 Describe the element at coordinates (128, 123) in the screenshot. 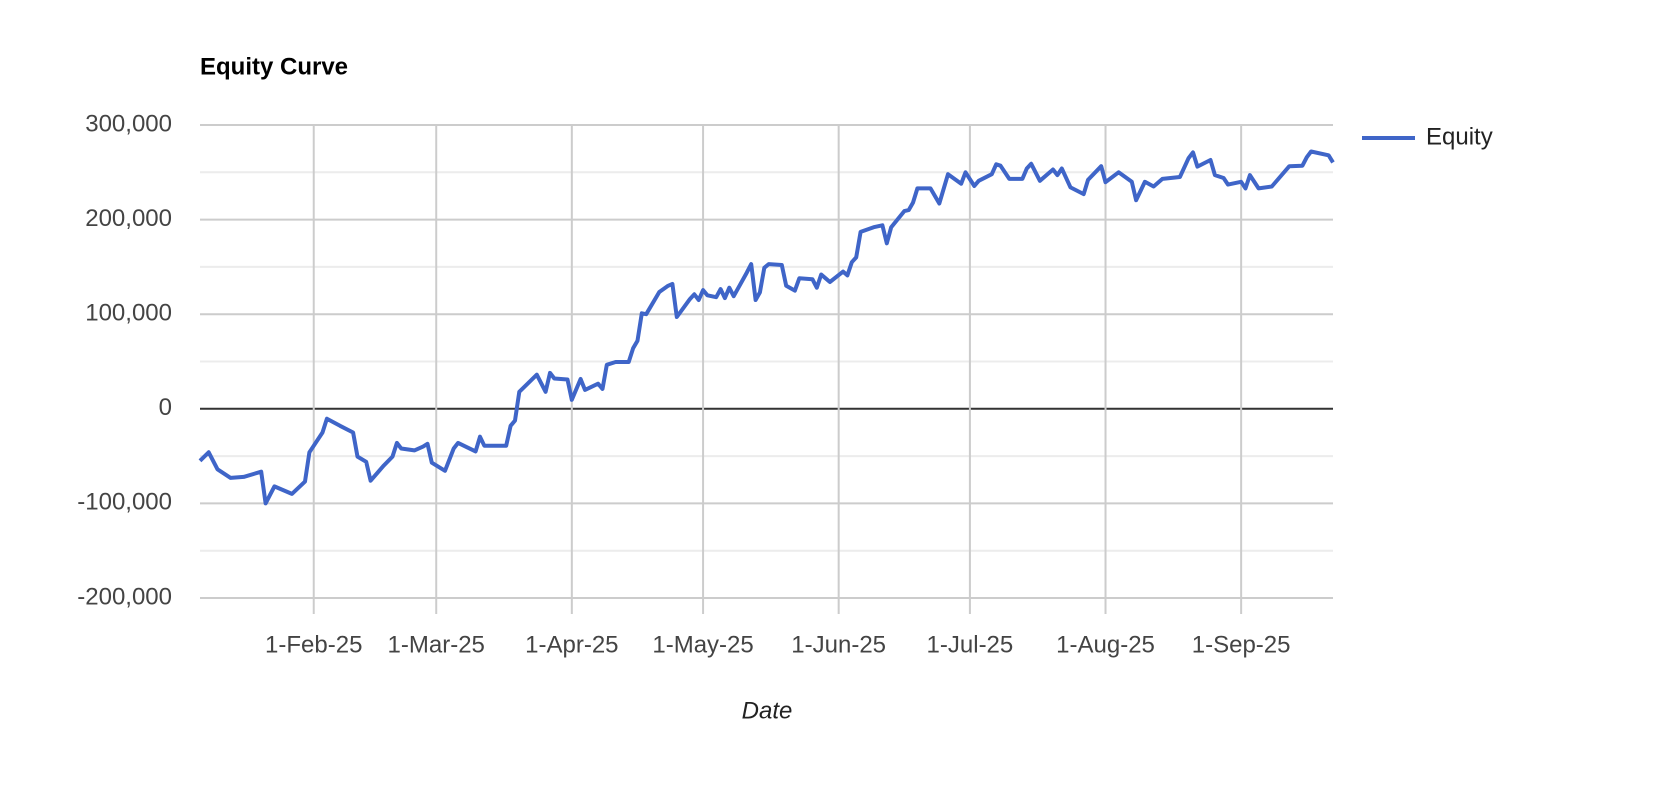

I see `y-tick-label: 300,000` at that location.